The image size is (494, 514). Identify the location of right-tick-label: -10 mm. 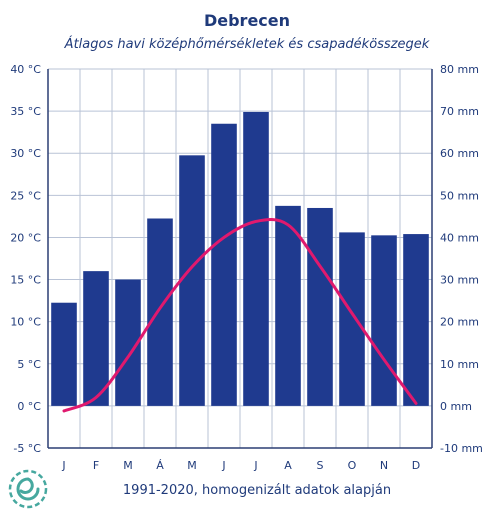
(461, 448).